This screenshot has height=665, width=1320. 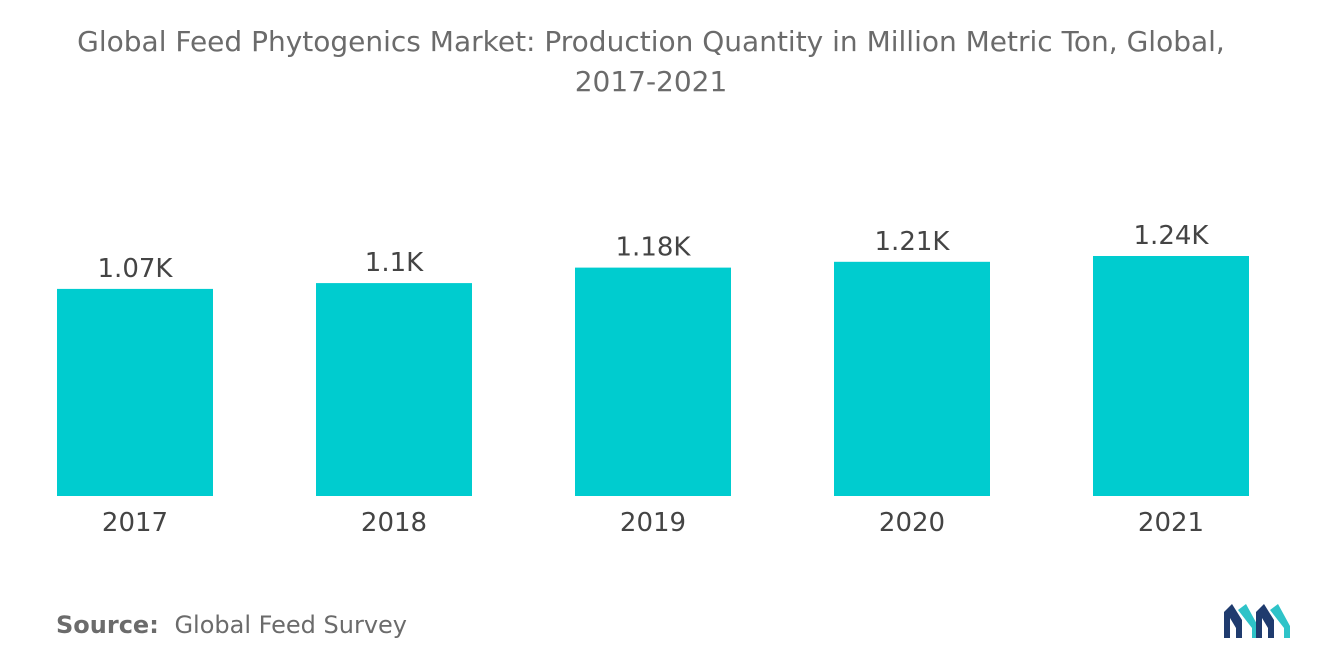 What do you see at coordinates (1172, 236) in the screenshot?
I see `data-label-2021: 1.24K` at bounding box center [1172, 236].